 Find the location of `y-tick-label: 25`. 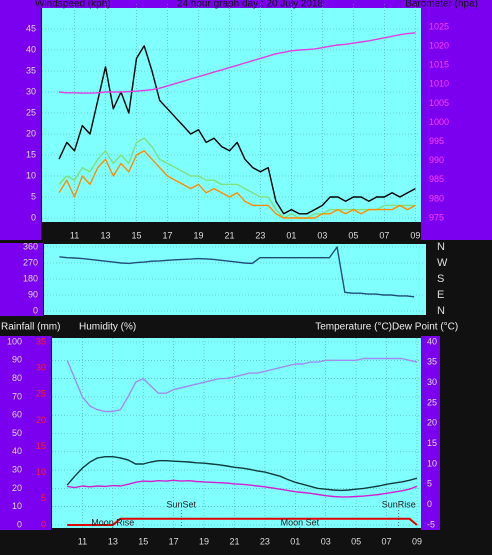

y-tick-label: 25 is located at coordinates (31, 112).